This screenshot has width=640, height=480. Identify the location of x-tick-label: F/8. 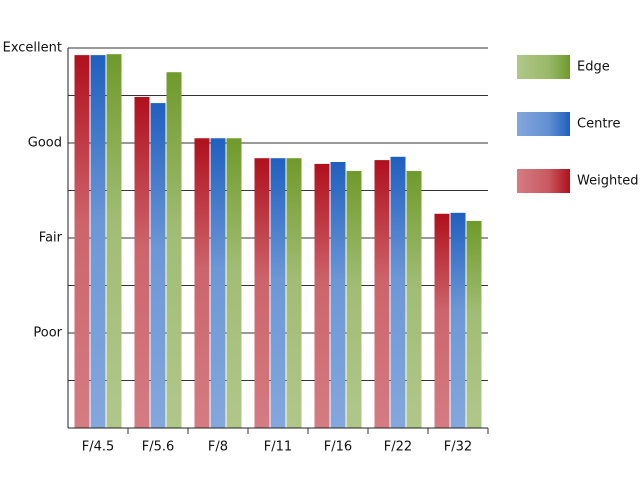
(218, 447).